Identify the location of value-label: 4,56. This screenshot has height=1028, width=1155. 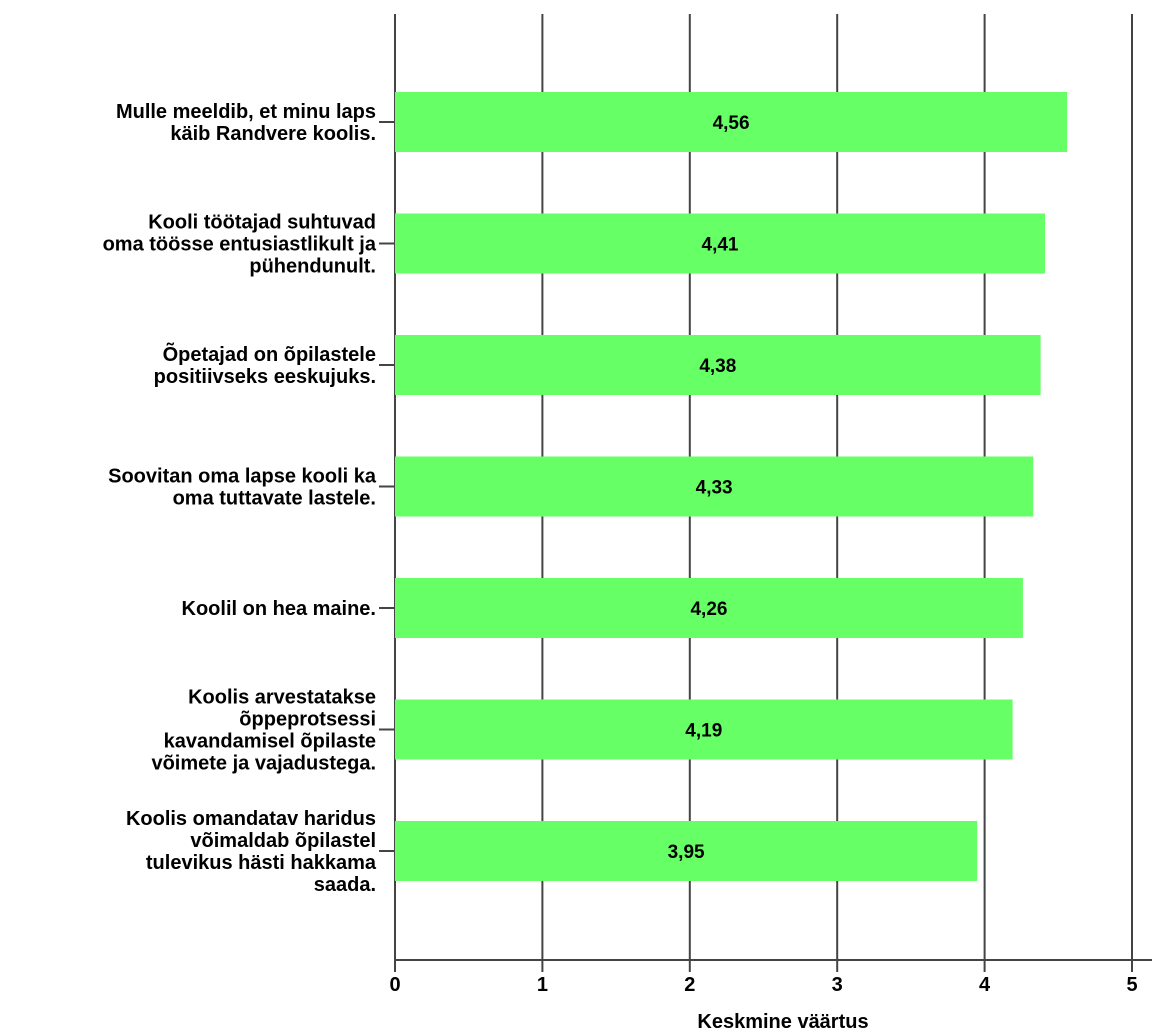
(731, 123).